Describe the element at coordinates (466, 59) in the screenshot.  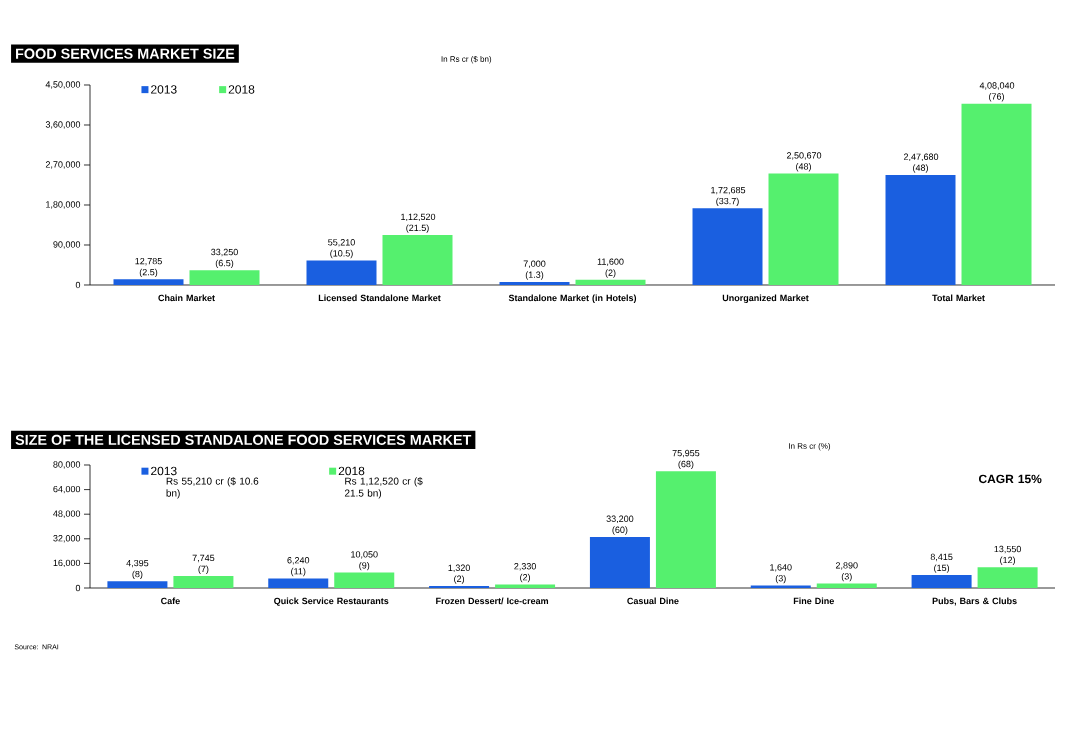
I see `chart-subtitle: In Rs cr ($ bn)` at that location.